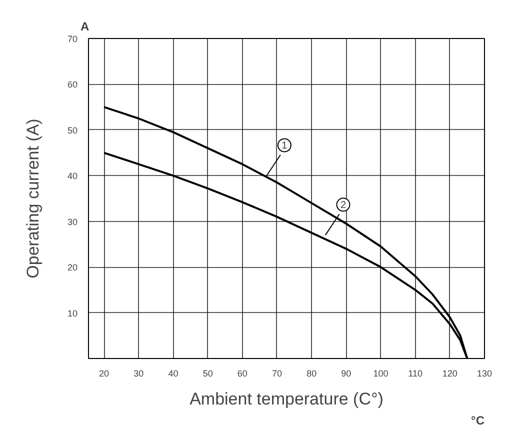  Describe the element at coordinates (207, 373) in the screenshot. I see `x-tick-label: 50` at that location.